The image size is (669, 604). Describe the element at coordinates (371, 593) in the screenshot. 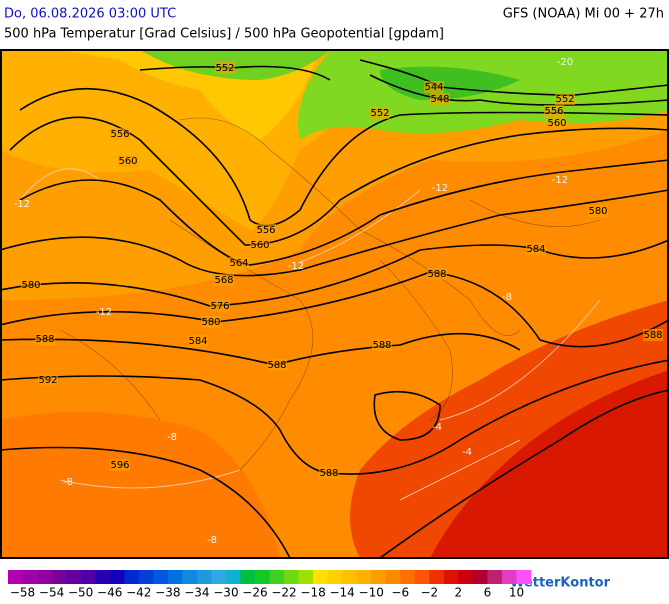

I see `colorbar-label: −10` at that location.